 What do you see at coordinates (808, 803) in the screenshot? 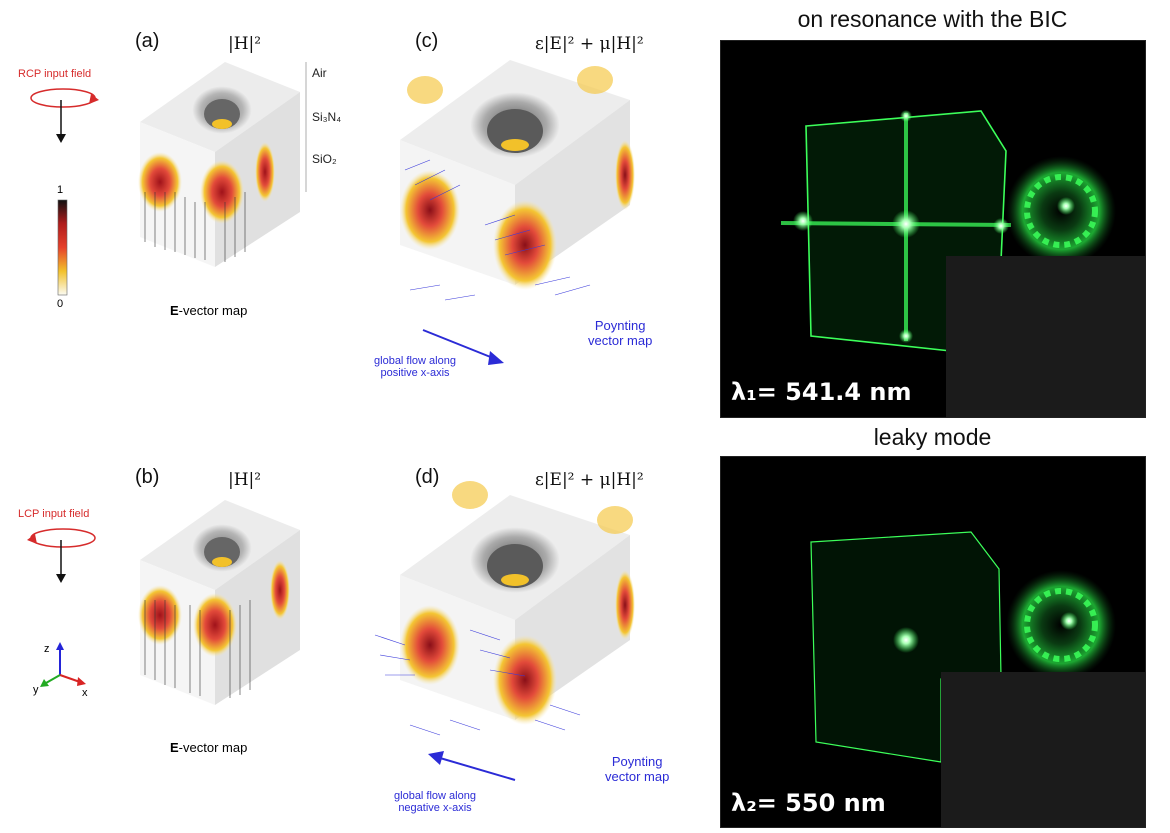
I see `wavelength-2: λ₂= 550 nm` at bounding box center [808, 803].